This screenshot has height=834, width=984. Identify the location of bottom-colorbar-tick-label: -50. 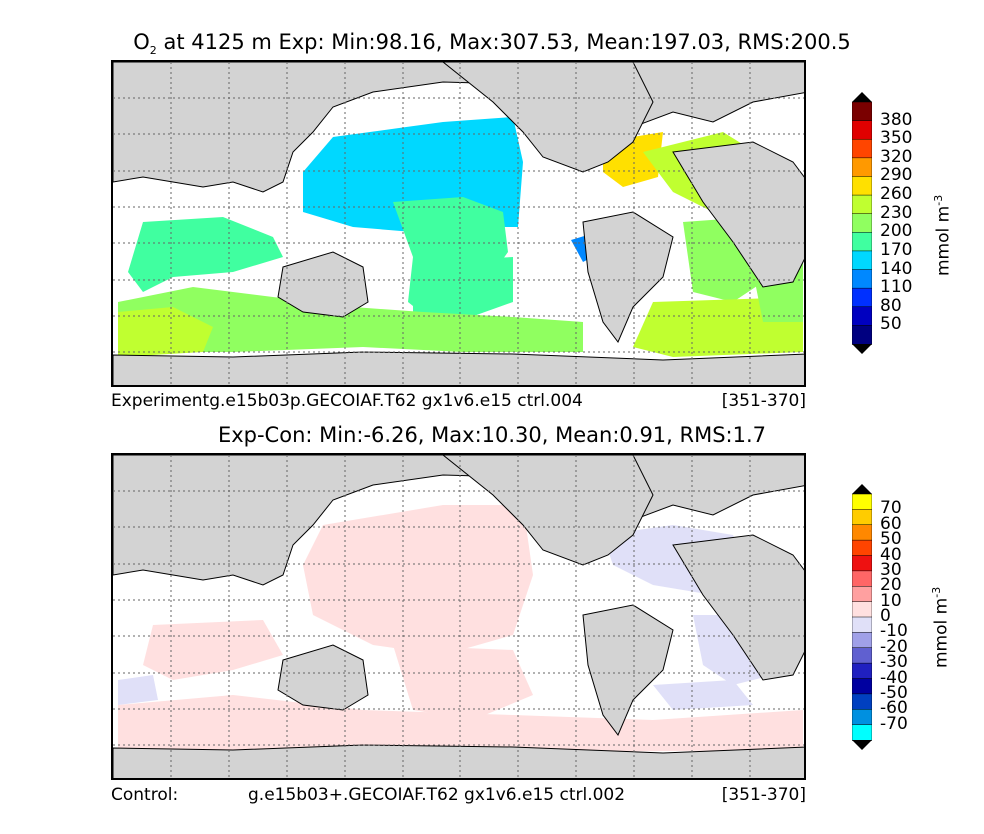
(894, 692).